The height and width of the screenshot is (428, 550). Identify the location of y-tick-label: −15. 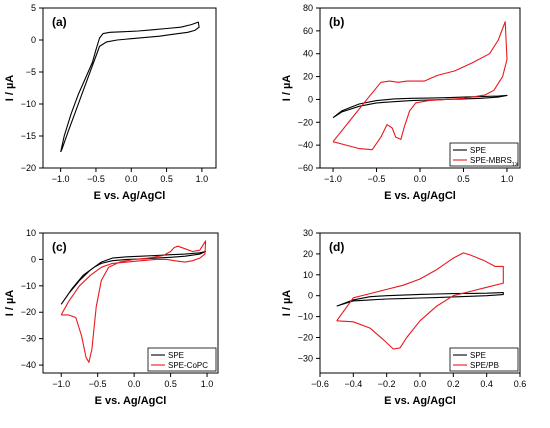
(28, 136).